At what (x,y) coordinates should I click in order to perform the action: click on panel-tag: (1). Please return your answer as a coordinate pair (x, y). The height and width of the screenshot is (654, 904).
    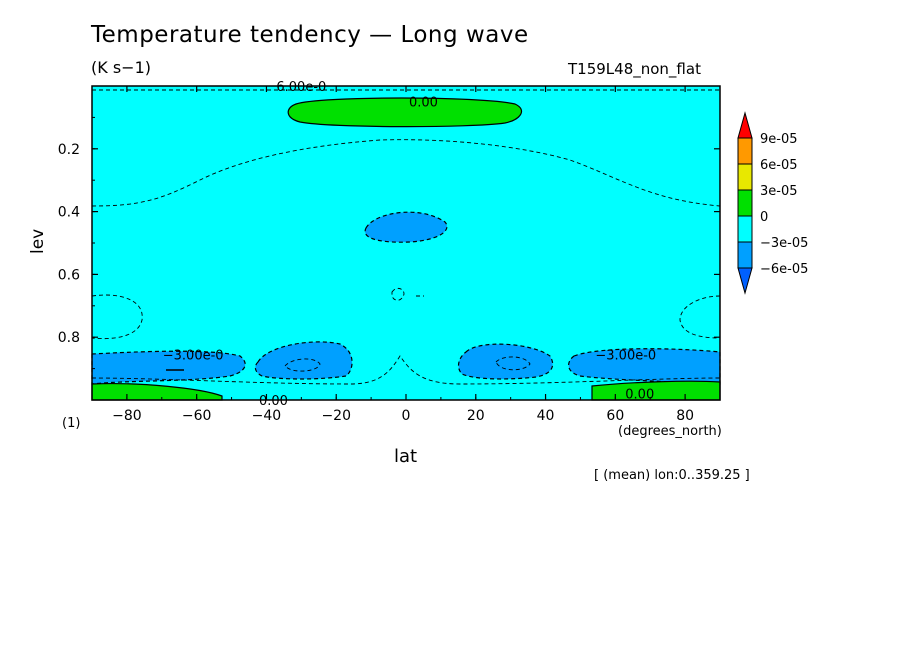
    Looking at the image, I should click on (71, 423).